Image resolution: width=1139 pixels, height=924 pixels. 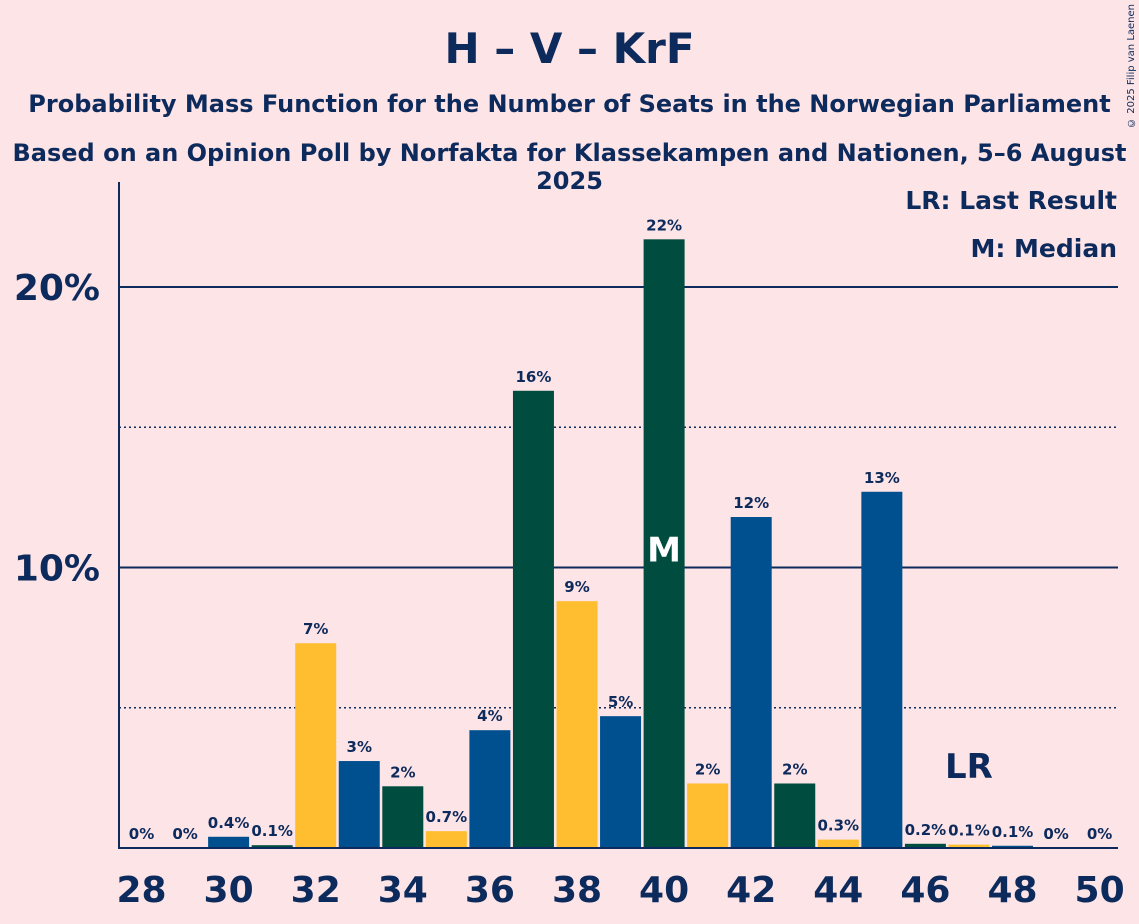 I want to click on bar-label-32: 7%, so click(x=315, y=629).